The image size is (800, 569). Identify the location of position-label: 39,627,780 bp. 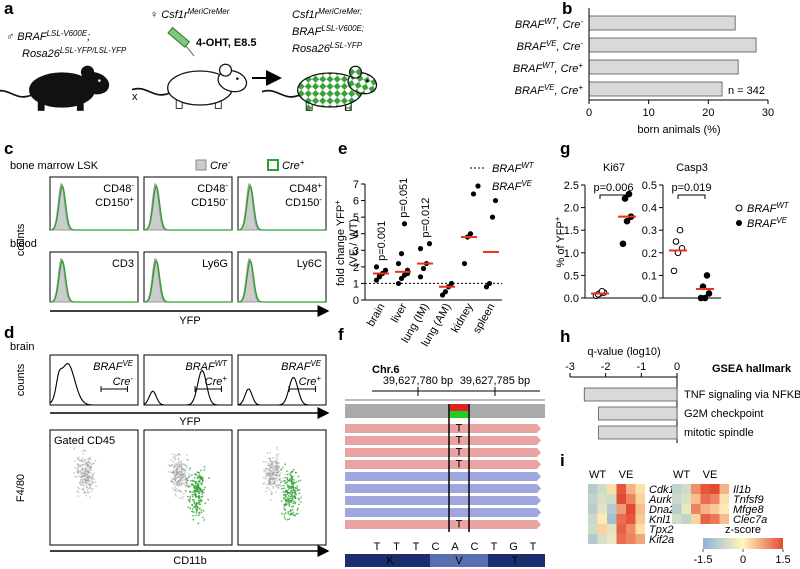
(418, 381).